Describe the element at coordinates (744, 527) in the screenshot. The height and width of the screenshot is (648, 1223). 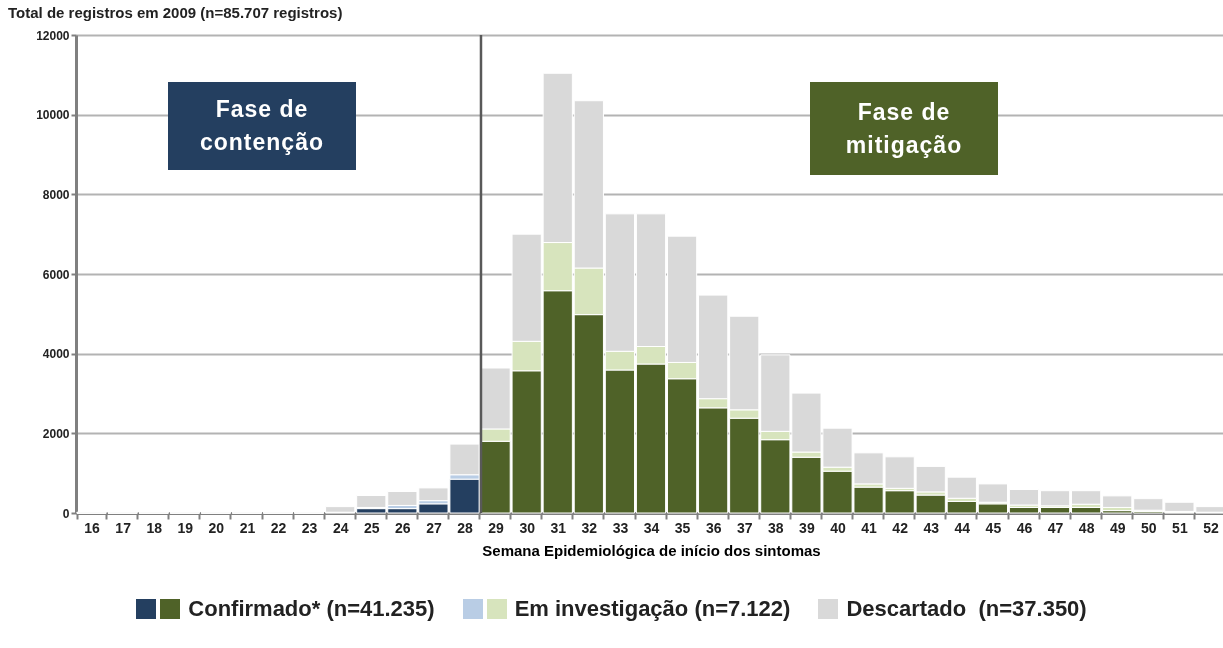
I see `x-tick-label: 37` at that location.